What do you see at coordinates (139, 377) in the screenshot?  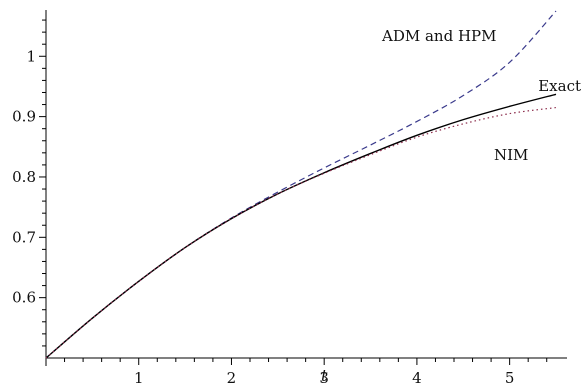 I see `x-tick-label: 1` at bounding box center [139, 377].